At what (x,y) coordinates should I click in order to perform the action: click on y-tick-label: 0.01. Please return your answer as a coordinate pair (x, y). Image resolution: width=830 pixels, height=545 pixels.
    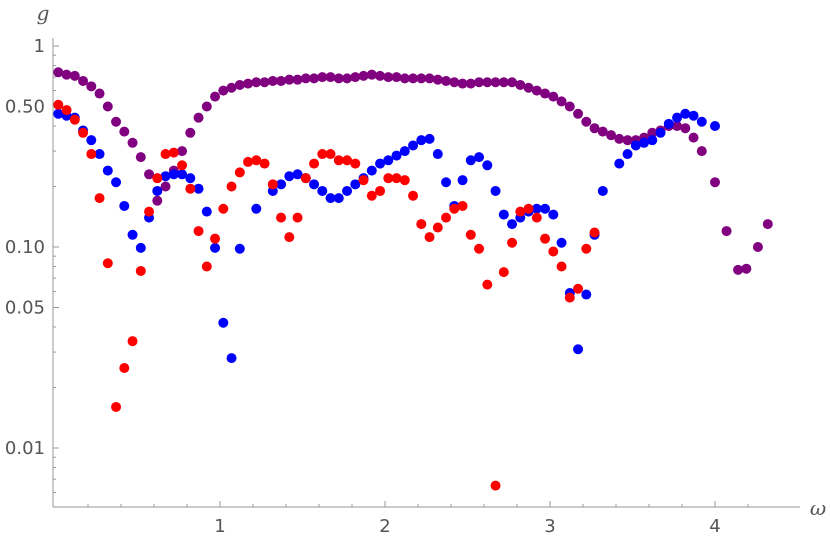
    Looking at the image, I should click on (25, 448).